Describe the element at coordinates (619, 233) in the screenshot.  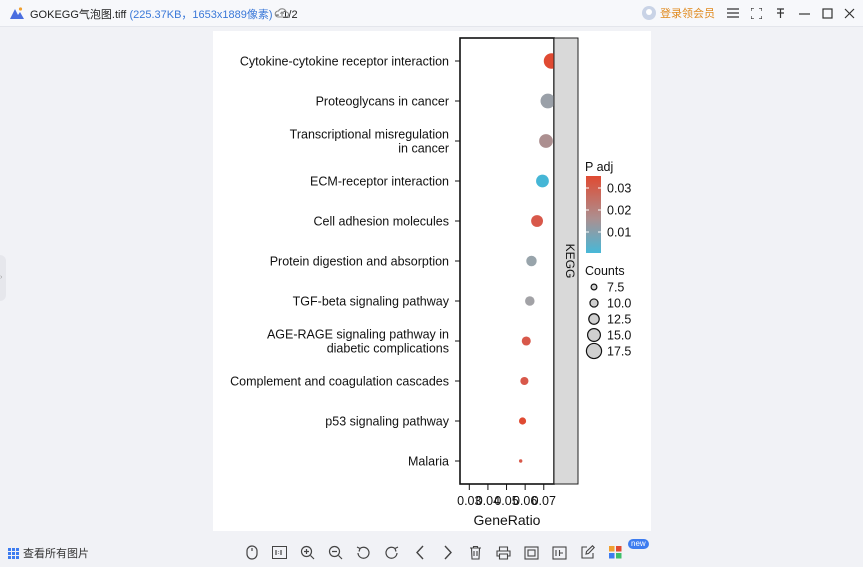
I see `color-legend-label: 0.01` at that location.